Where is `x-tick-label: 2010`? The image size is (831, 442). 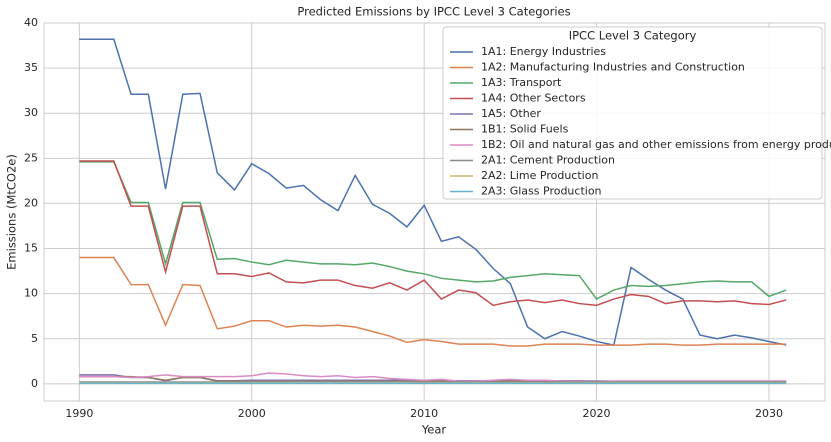
x-tick-label: 2010 is located at coordinates (424, 413).